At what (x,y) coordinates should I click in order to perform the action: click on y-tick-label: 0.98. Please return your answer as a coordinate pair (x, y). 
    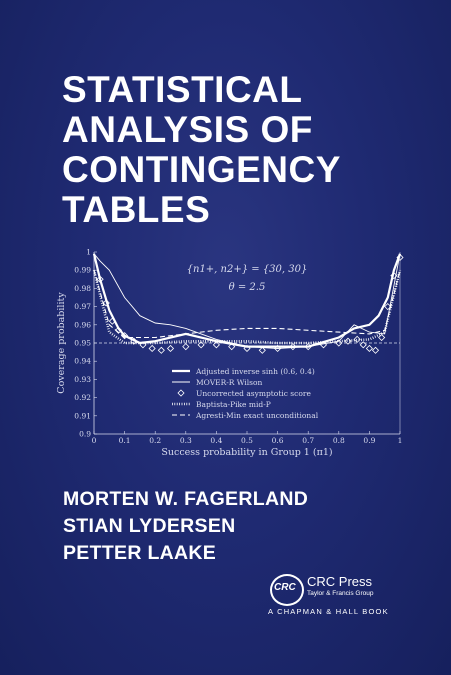
    Looking at the image, I should click on (82, 288).